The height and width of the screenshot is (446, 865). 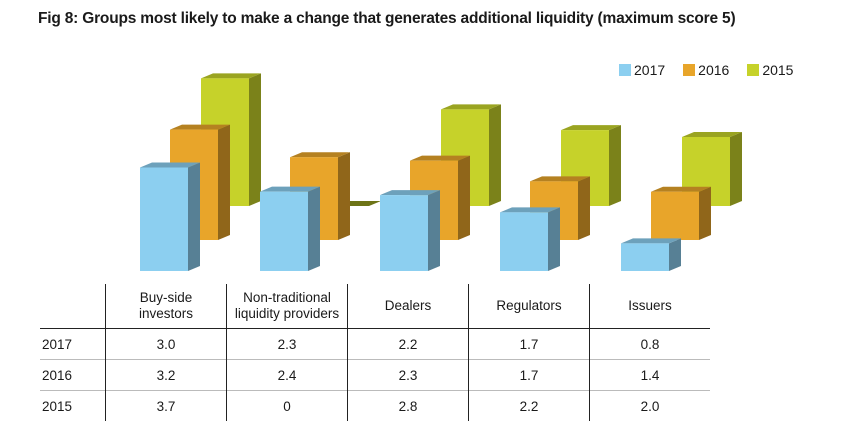 I want to click on column-header-line: Regulators, so click(x=529, y=305).